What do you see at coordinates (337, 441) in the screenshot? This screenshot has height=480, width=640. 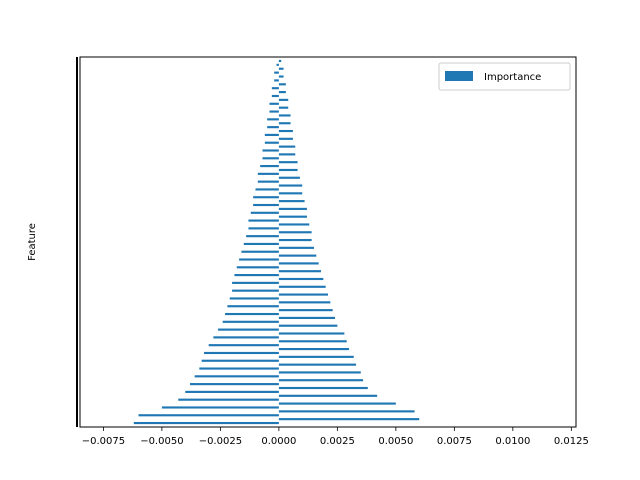 I see `x-tick-label: 0.0025` at bounding box center [337, 441].